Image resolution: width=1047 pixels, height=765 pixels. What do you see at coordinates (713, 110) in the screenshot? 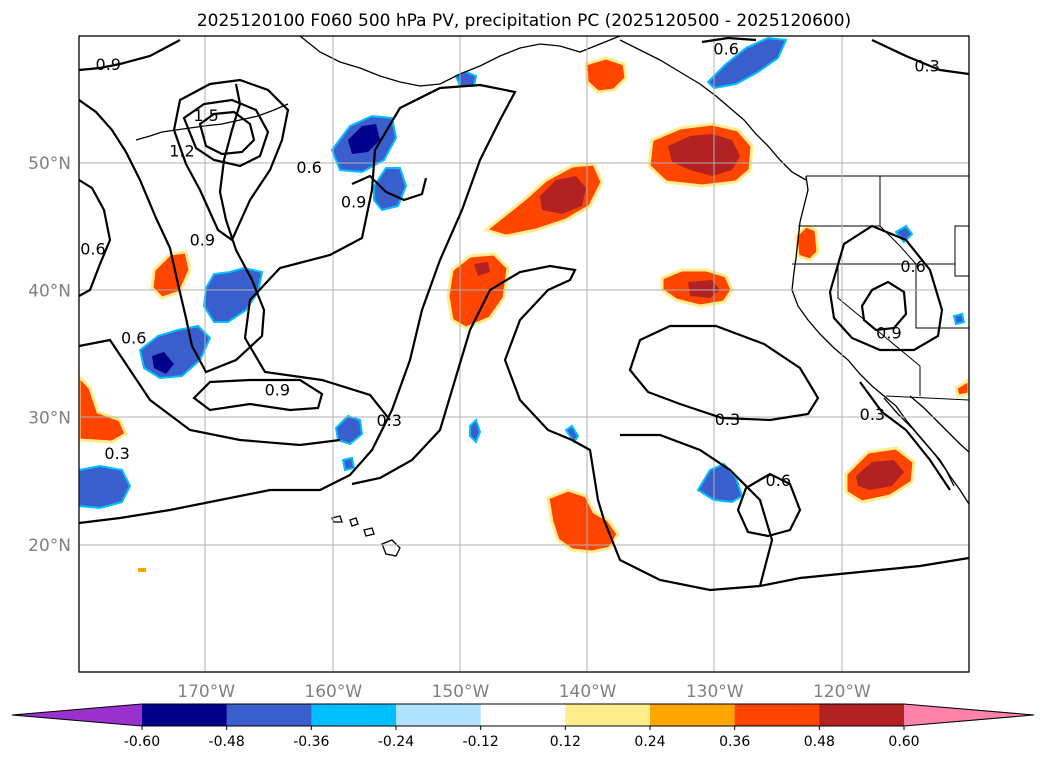
I see `alaska-panhandle` at bounding box center [713, 110].